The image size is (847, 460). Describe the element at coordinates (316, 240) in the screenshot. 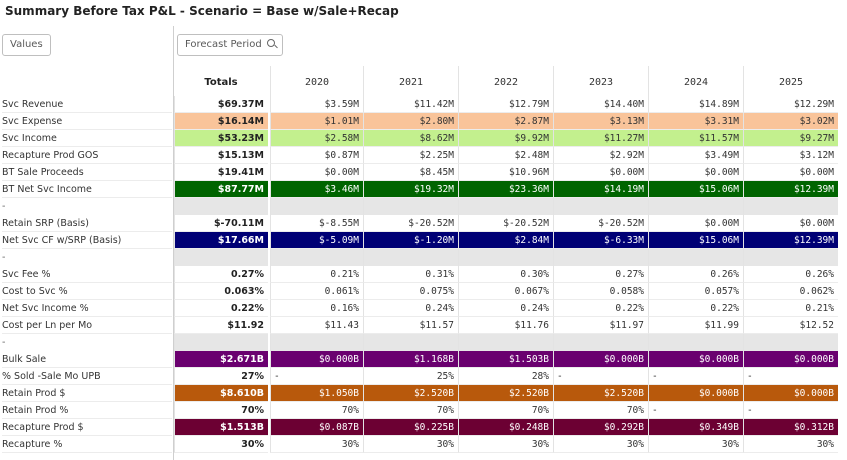

I see `value-cell: $-5.09M` at that location.